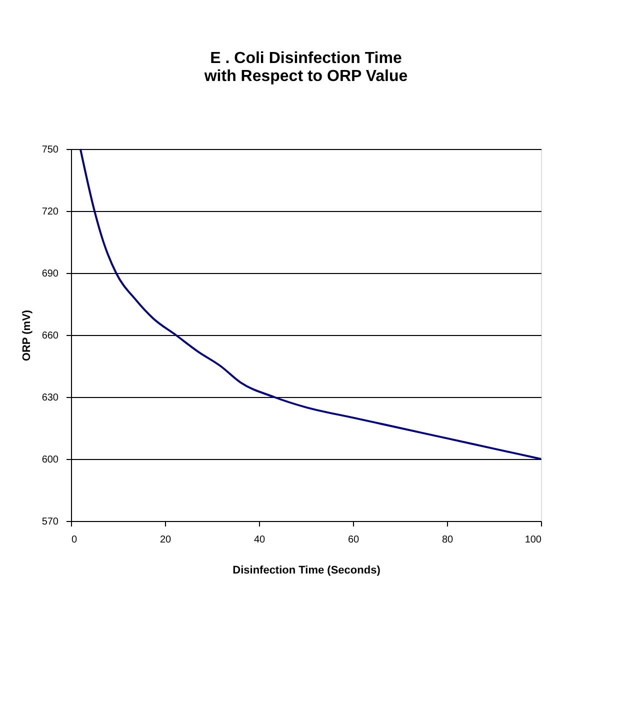 Image resolution: width=644 pixels, height=710 pixels. Describe the element at coordinates (354, 540) in the screenshot. I see `x-tick-label: 60` at that location.